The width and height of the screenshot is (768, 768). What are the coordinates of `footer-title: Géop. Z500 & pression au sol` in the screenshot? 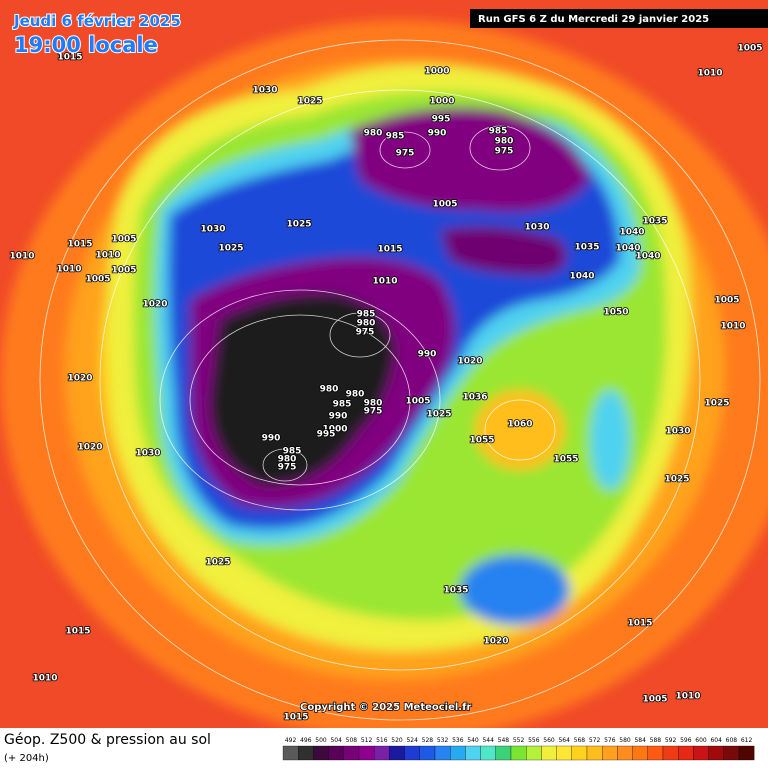 It's located at (107, 740).